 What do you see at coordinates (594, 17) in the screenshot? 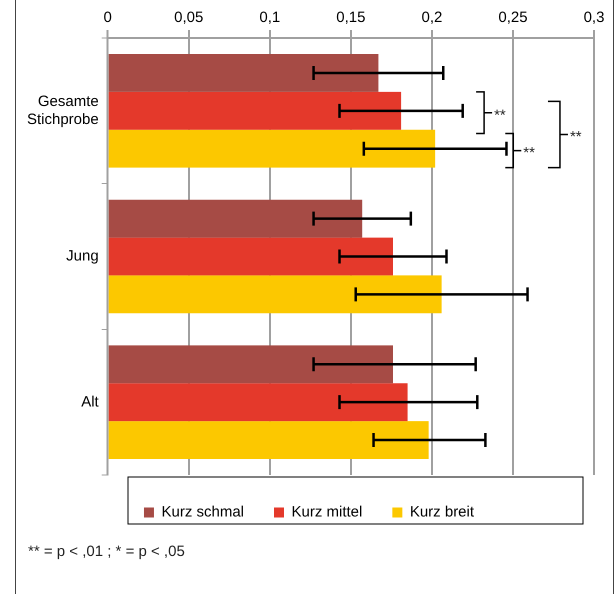
I see `x-tick-label: 0,3` at bounding box center [594, 17].